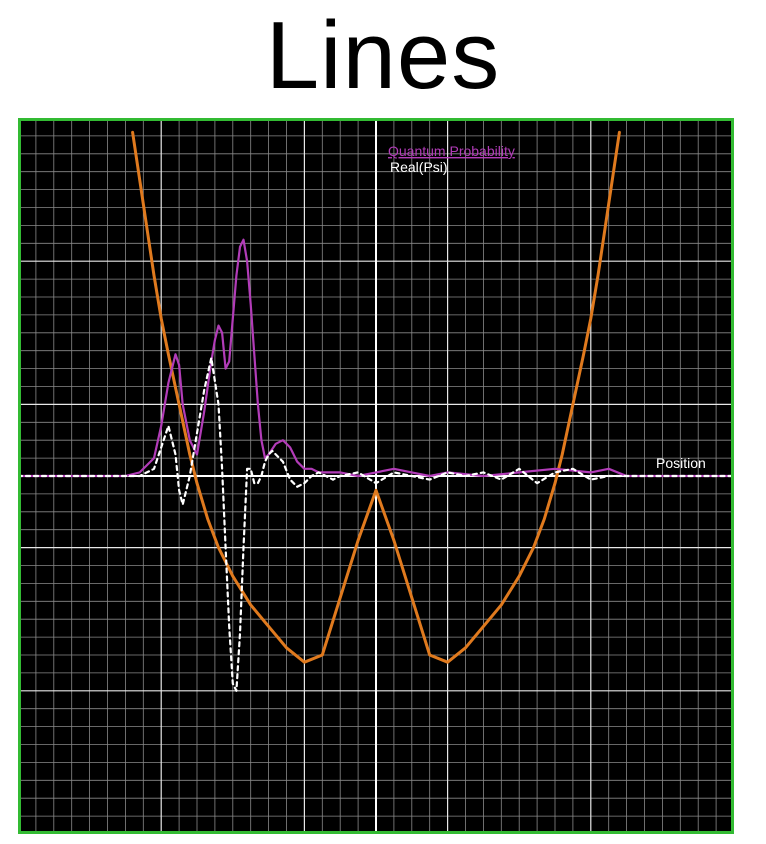  Describe the element at coordinates (383, 55) in the screenshot. I see `page-title: Lines` at that location.